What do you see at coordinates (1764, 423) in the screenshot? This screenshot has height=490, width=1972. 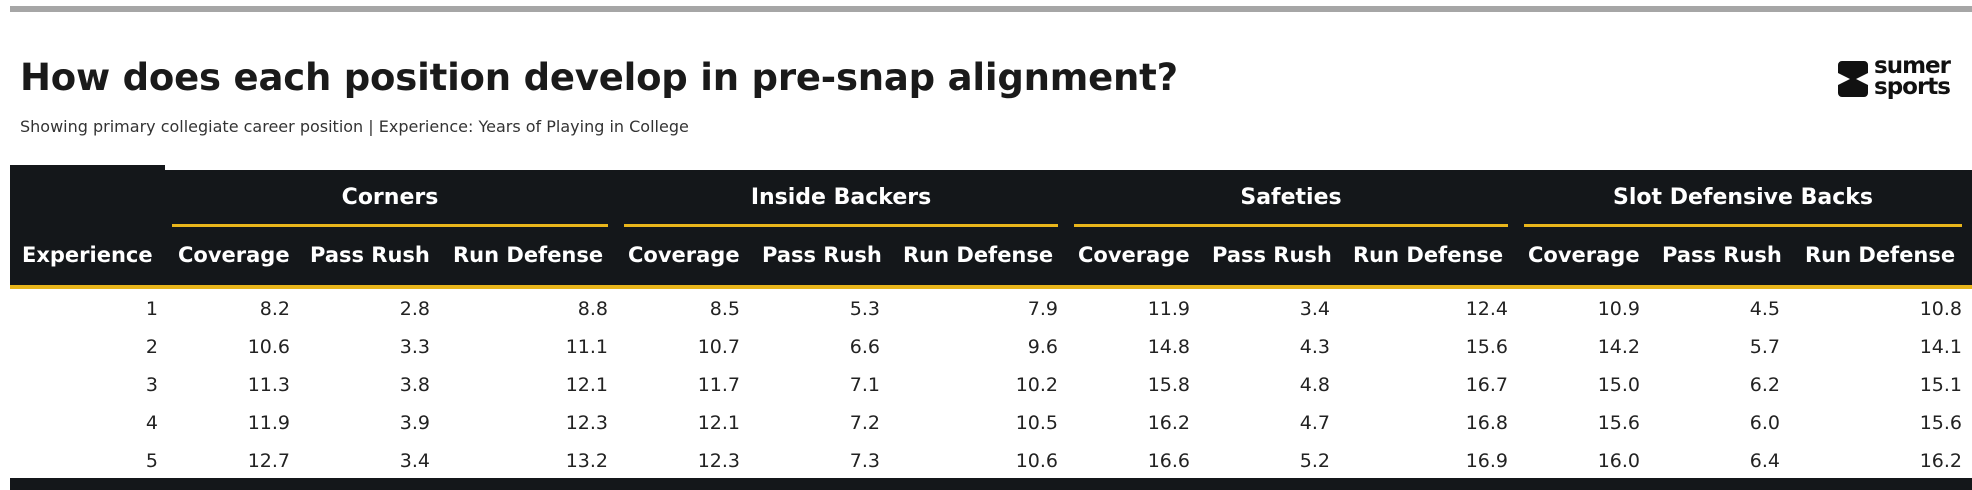 I see `value-cell: 6.0` at bounding box center [1764, 423].